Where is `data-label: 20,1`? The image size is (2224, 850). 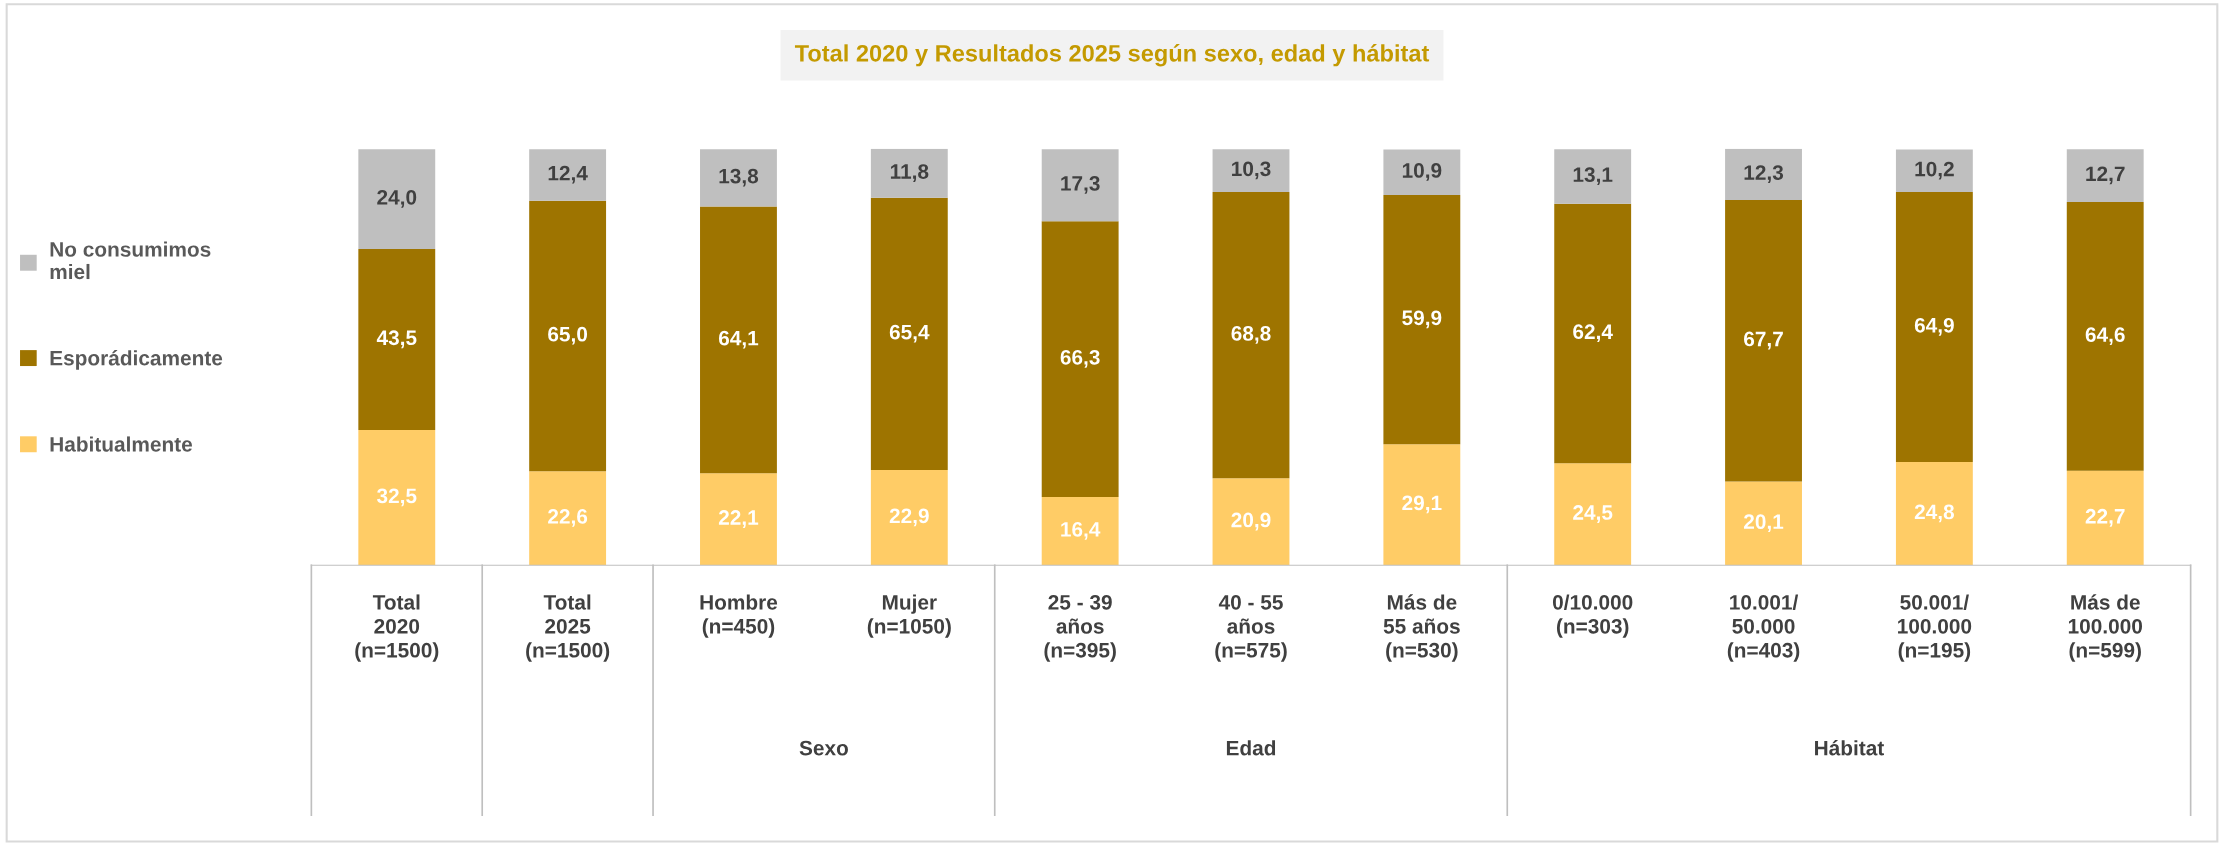 data-label: 20,1 is located at coordinates (1763, 523).